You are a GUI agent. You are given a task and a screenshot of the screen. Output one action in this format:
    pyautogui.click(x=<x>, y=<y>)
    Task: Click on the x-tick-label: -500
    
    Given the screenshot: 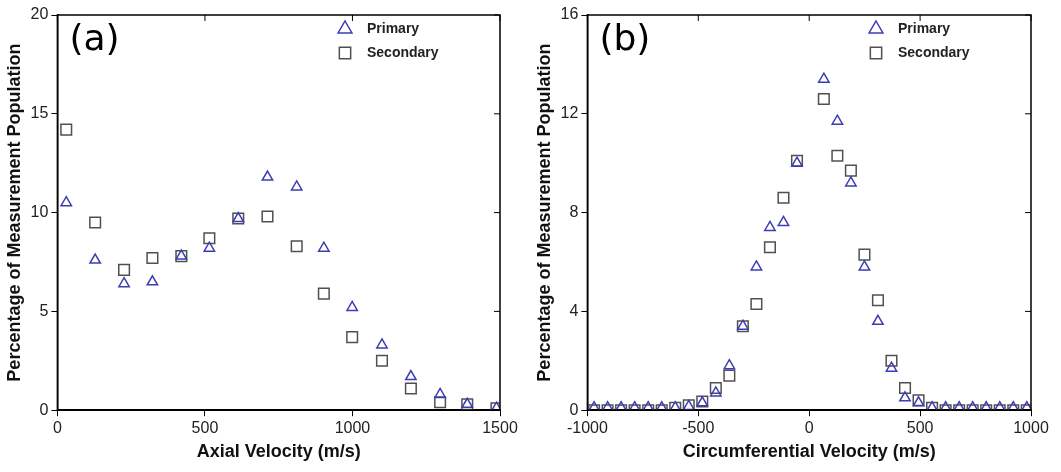 What is the action you would take?
    pyautogui.click(x=698, y=428)
    